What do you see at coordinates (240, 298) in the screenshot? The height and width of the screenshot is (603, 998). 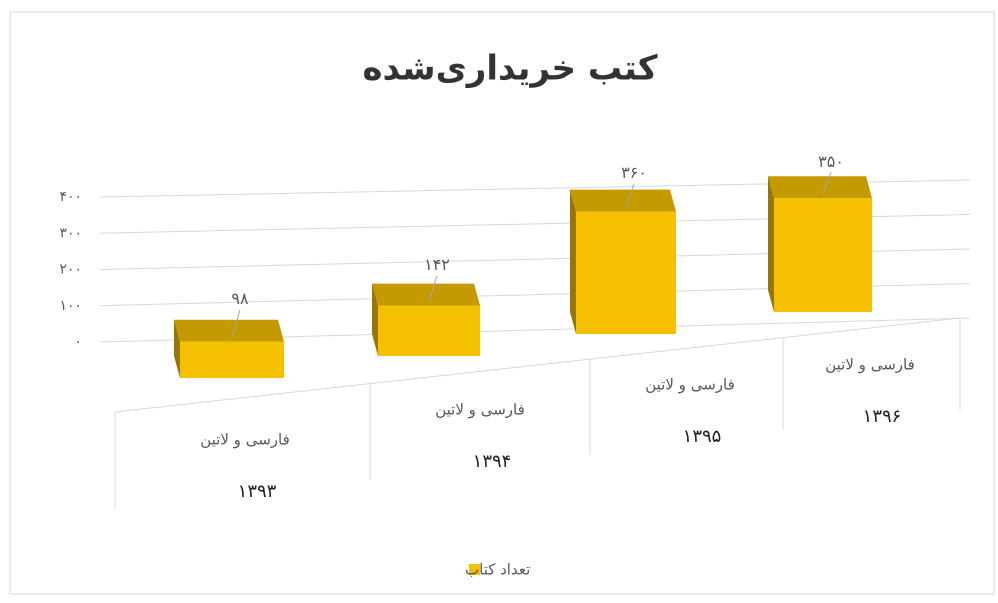 I see `value-label: ۹۸` at bounding box center [240, 298].